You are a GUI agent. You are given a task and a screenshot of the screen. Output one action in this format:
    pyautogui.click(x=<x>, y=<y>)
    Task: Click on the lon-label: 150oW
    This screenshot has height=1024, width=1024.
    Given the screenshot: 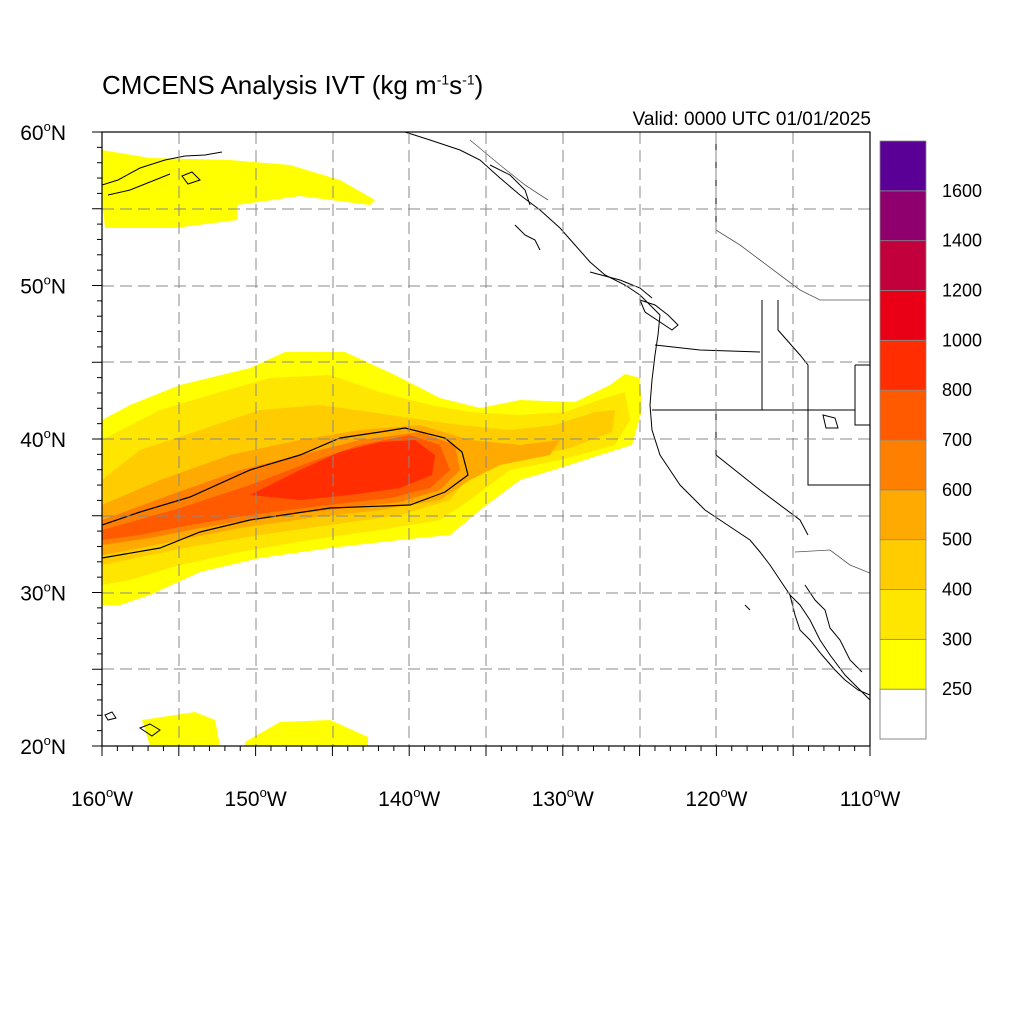 What is the action you would take?
    pyautogui.click(x=256, y=798)
    